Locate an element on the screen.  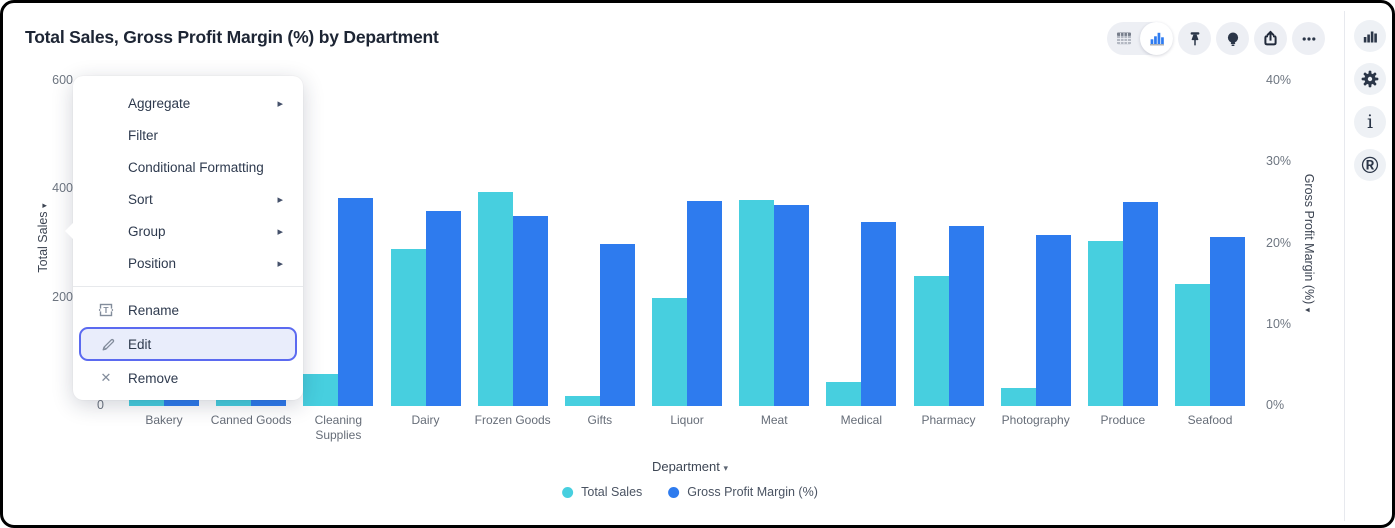
menu-item-label: Filter is located at coordinates (143, 135).